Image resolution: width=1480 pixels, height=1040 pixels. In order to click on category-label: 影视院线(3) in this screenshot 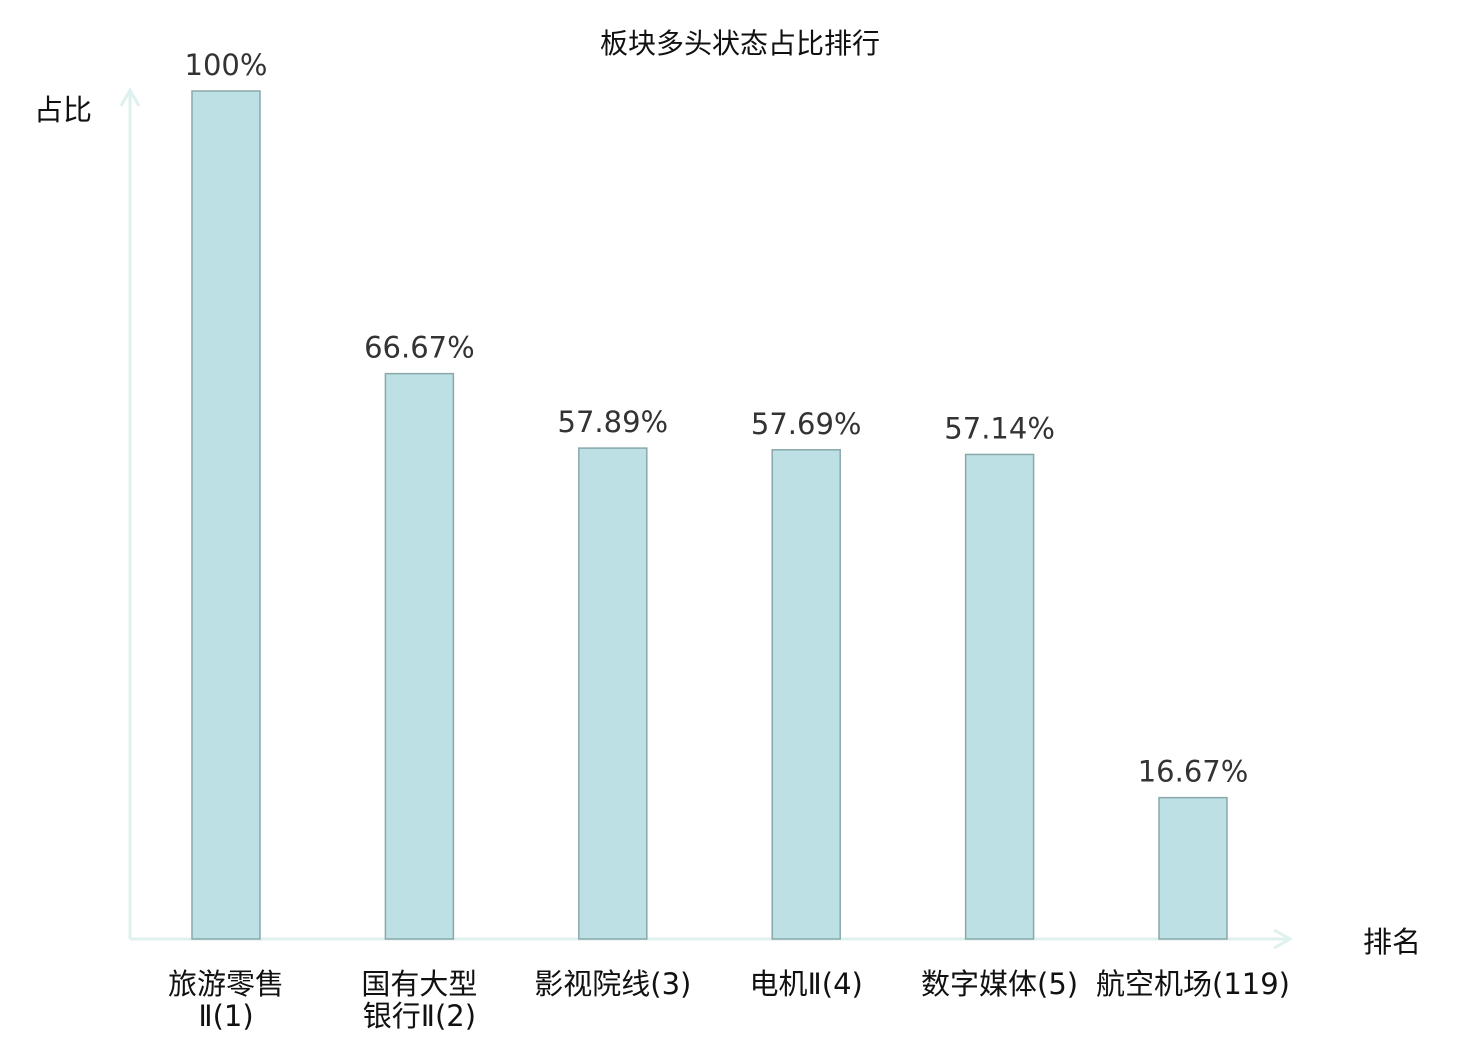, I will do `click(612, 984)`.